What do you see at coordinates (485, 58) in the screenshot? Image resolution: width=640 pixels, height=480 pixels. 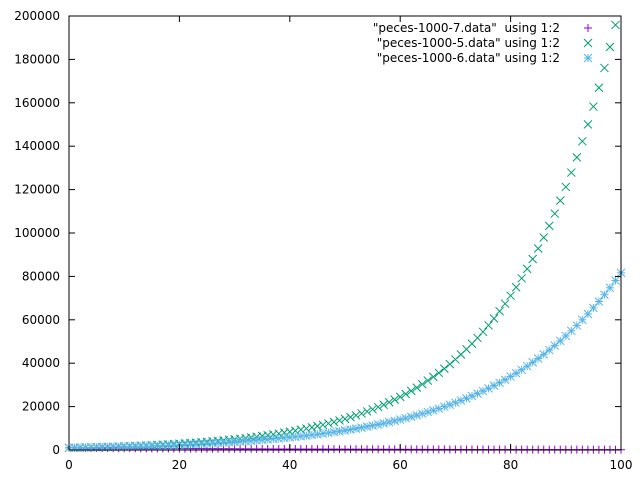 I see `legend-item: "peces-1000-6.data" using 1:2` at bounding box center [485, 58].